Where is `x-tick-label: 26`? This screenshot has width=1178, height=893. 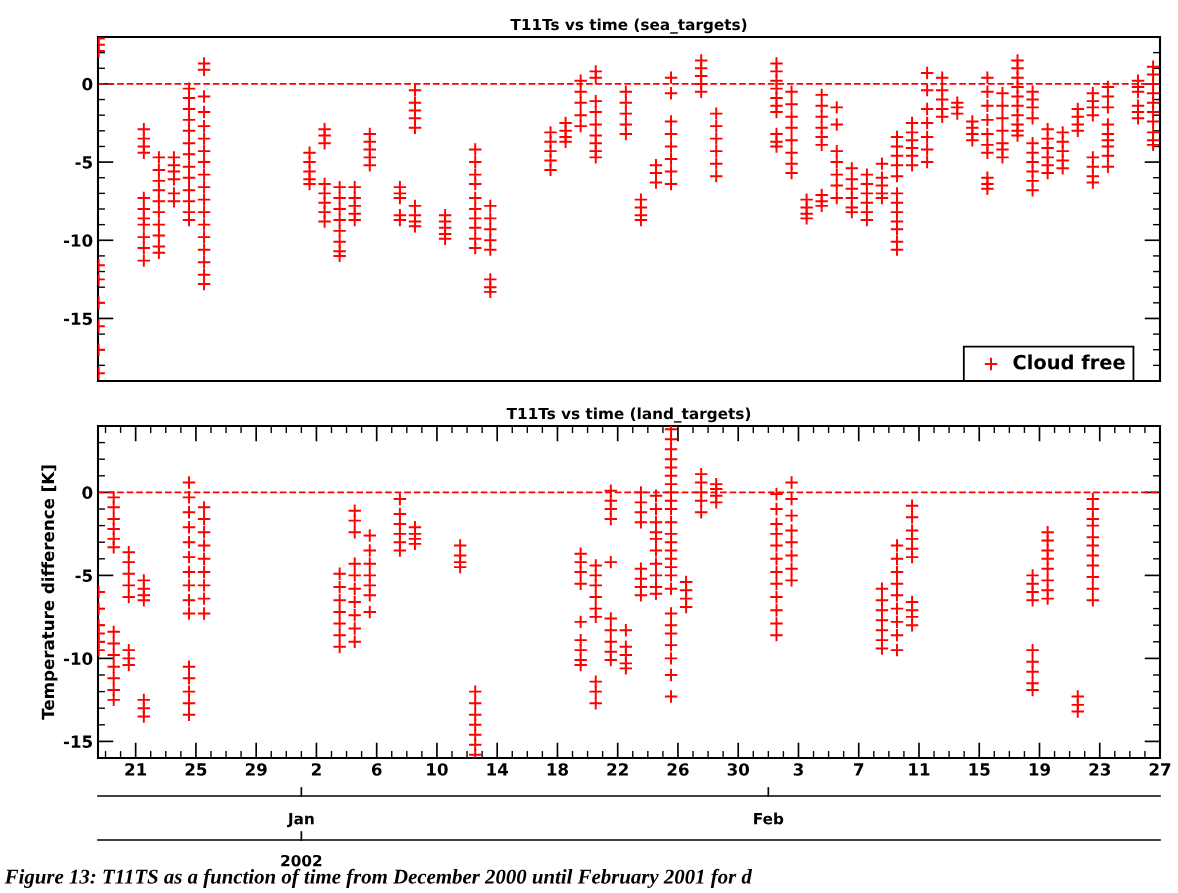 x-tick-label: 26 is located at coordinates (678, 769).